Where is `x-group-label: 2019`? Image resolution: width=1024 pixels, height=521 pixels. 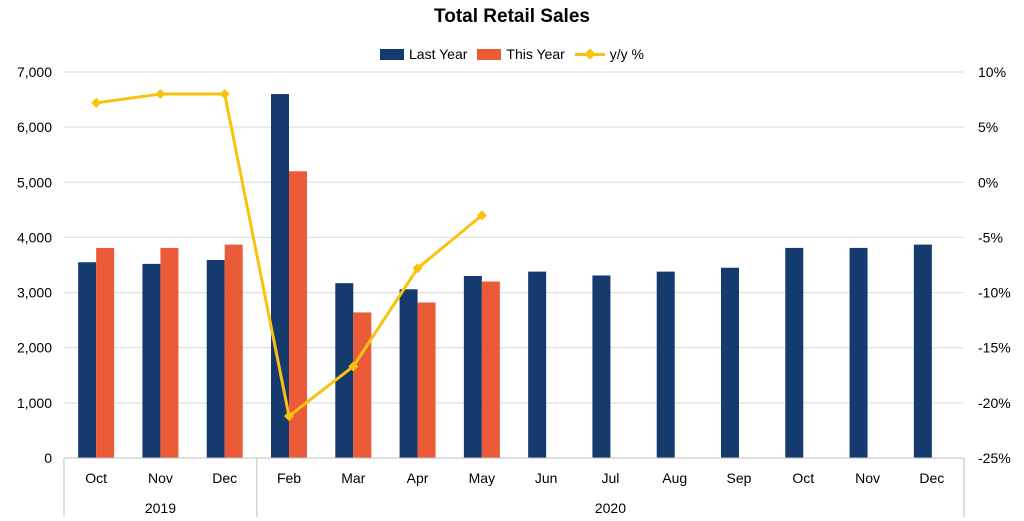
x-group-label: 2019 is located at coordinates (160, 508).